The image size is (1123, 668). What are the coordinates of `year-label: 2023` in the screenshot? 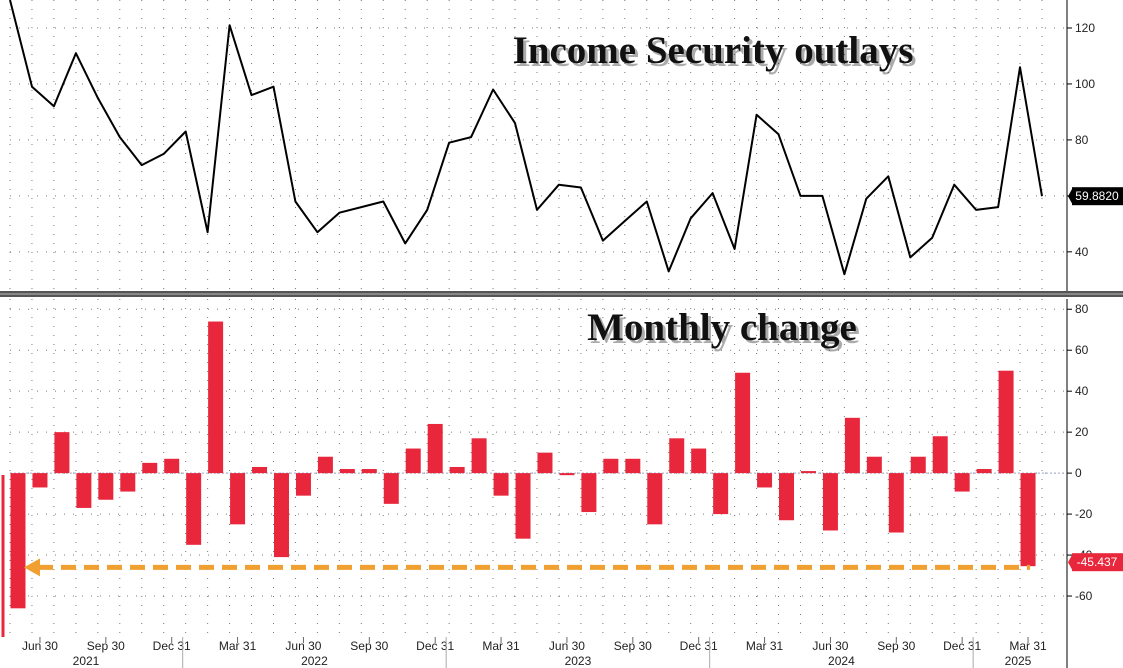 It's located at (578, 661).